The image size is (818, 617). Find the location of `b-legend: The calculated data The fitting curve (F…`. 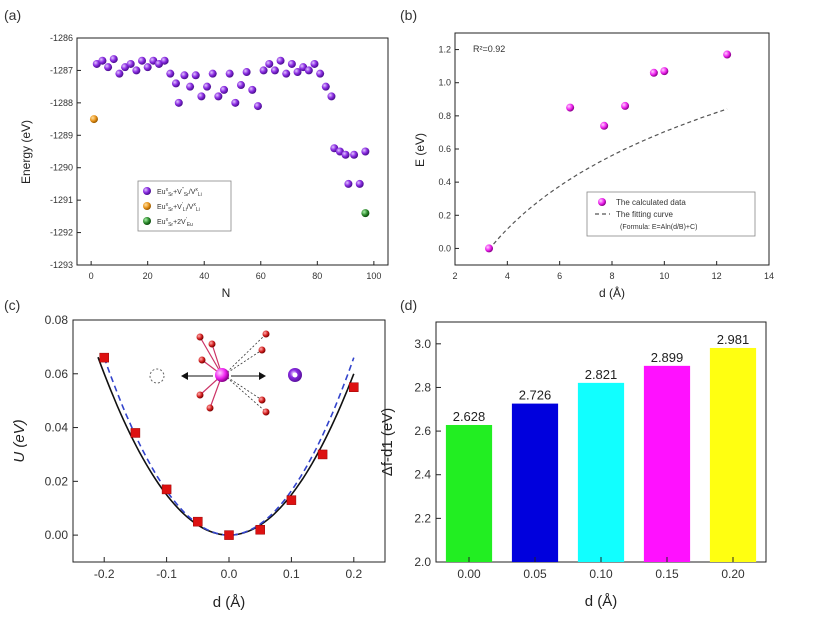

b-legend: The calculated data The fitting curve (F… is located at coordinates (671, 214).